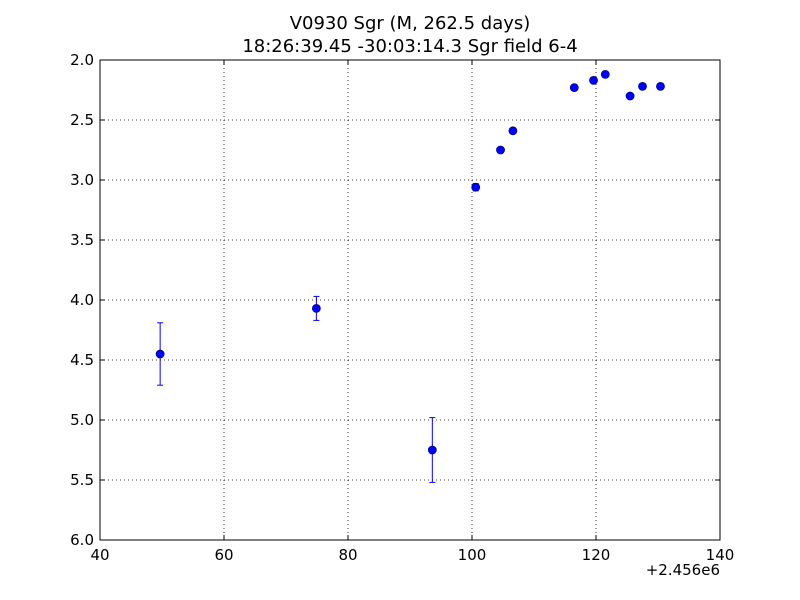 Image resolution: width=800 pixels, height=600 pixels. What do you see at coordinates (596, 555) in the screenshot?
I see `x-tick-label: 120` at bounding box center [596, 555].